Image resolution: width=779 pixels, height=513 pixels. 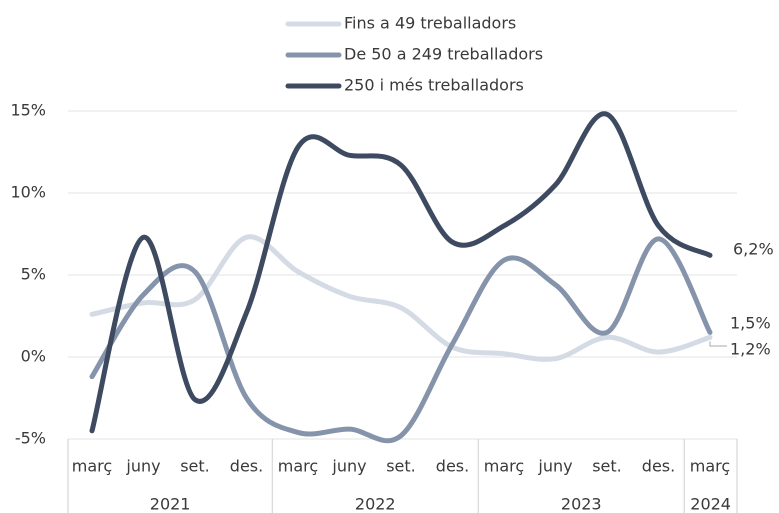 What do you see at coordinates (753, 249) in the screenshot?
I see `data-label: 6,2%` at bounding box center [753, 249].